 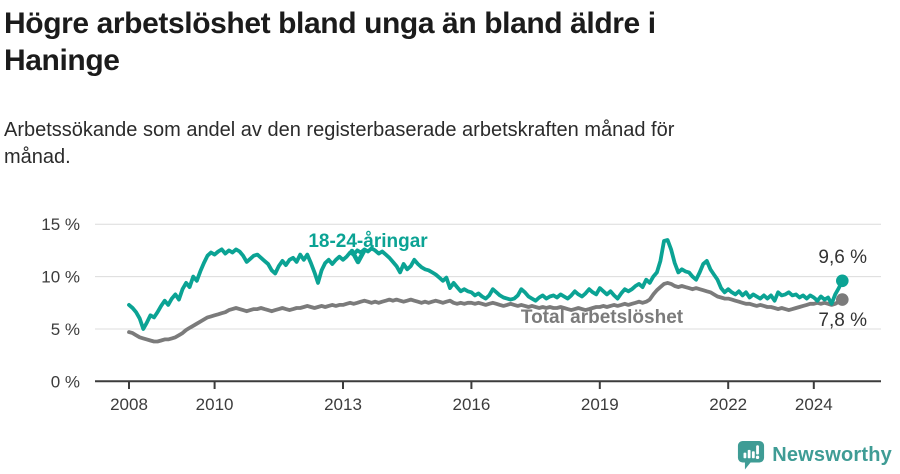 I want to click on y-tick-label: 0 %, so click(x=65, y=382).